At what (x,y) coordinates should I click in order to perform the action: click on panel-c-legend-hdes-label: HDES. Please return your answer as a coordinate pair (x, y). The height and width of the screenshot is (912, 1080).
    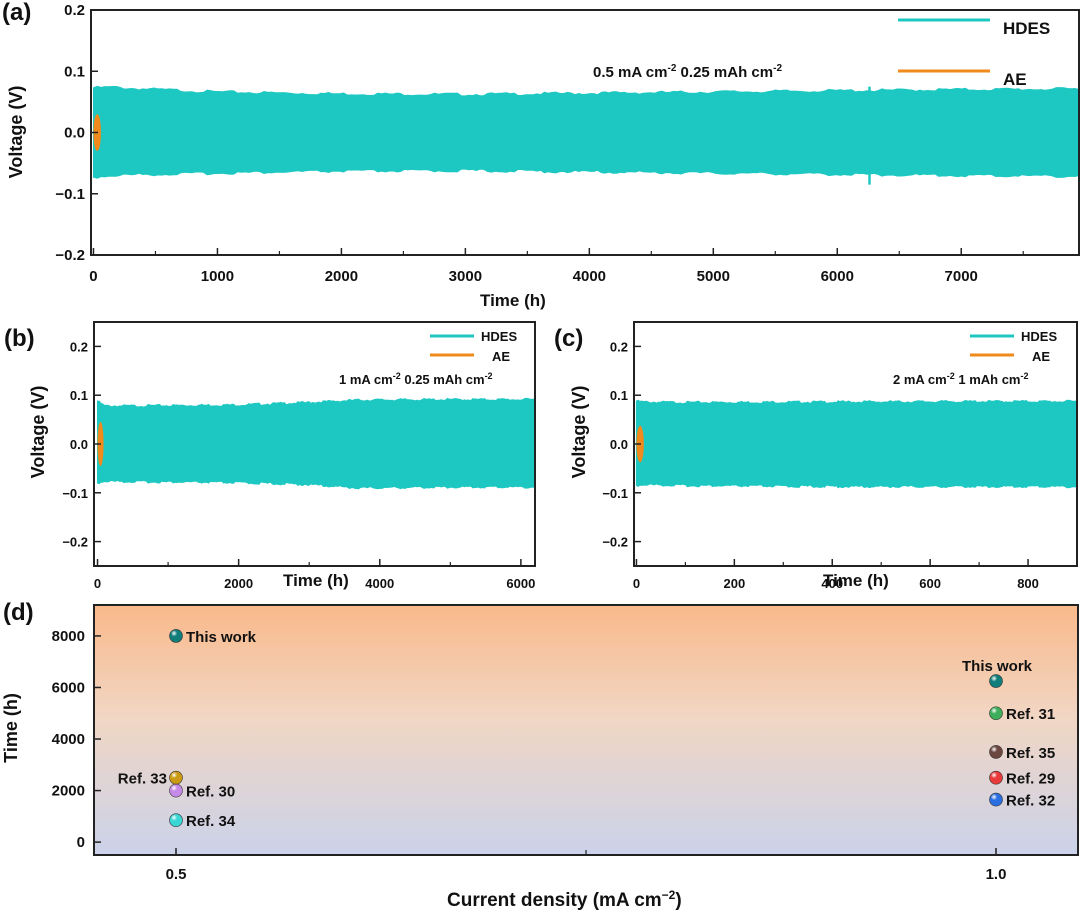
    Looking at the image, I should click on (1039, 336).